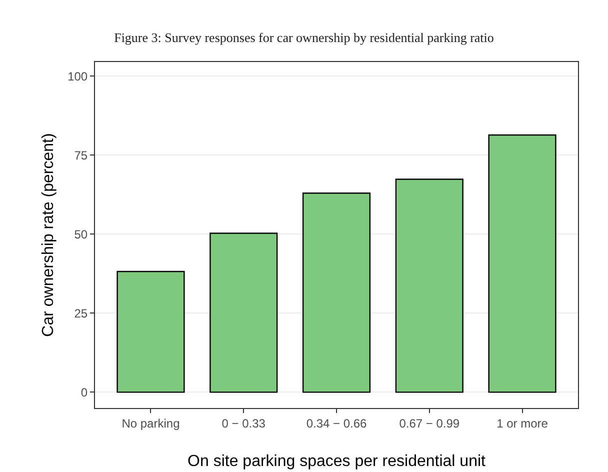  What do you see at coordinates (244, 423) in the screenshot?
I see `x-tick-label: 0 − 0.33` at bounding box center [244, 423].